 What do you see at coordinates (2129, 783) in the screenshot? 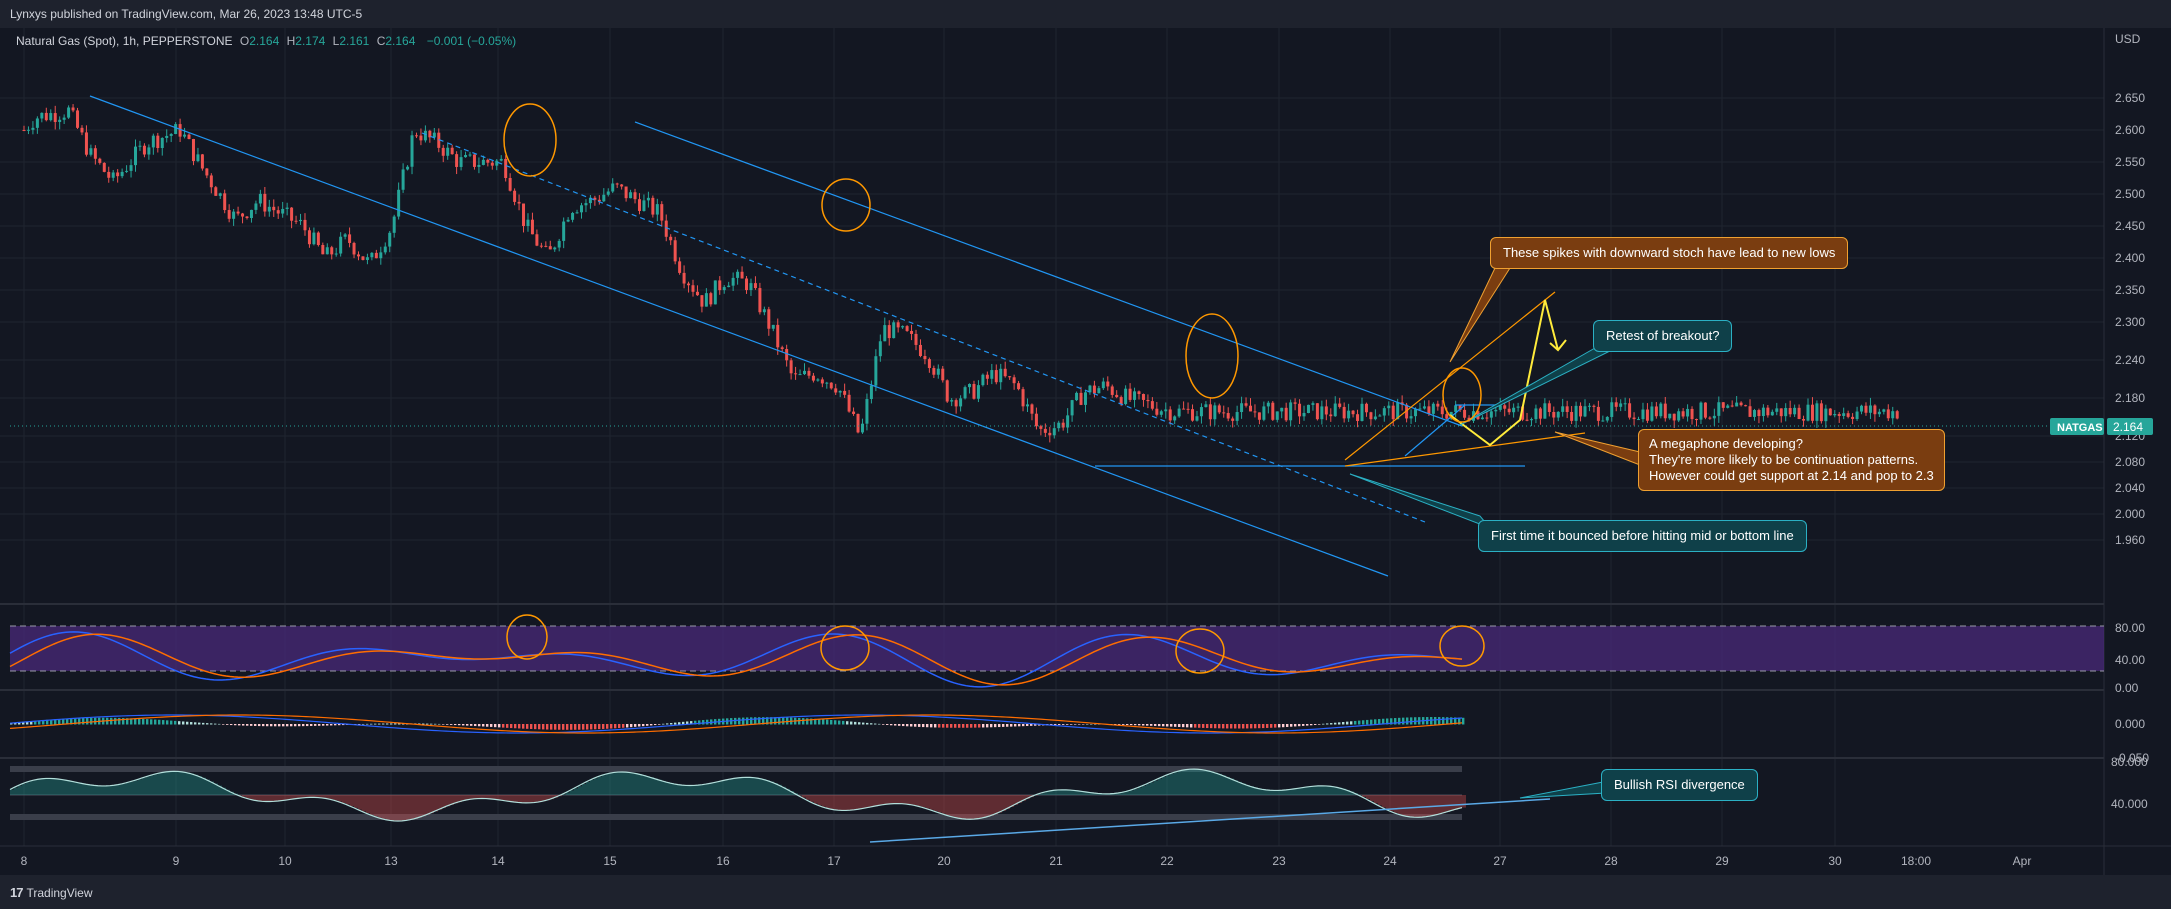
I see `rsi-axis: 80.000 40.000` at bounding box center [2129, 783].